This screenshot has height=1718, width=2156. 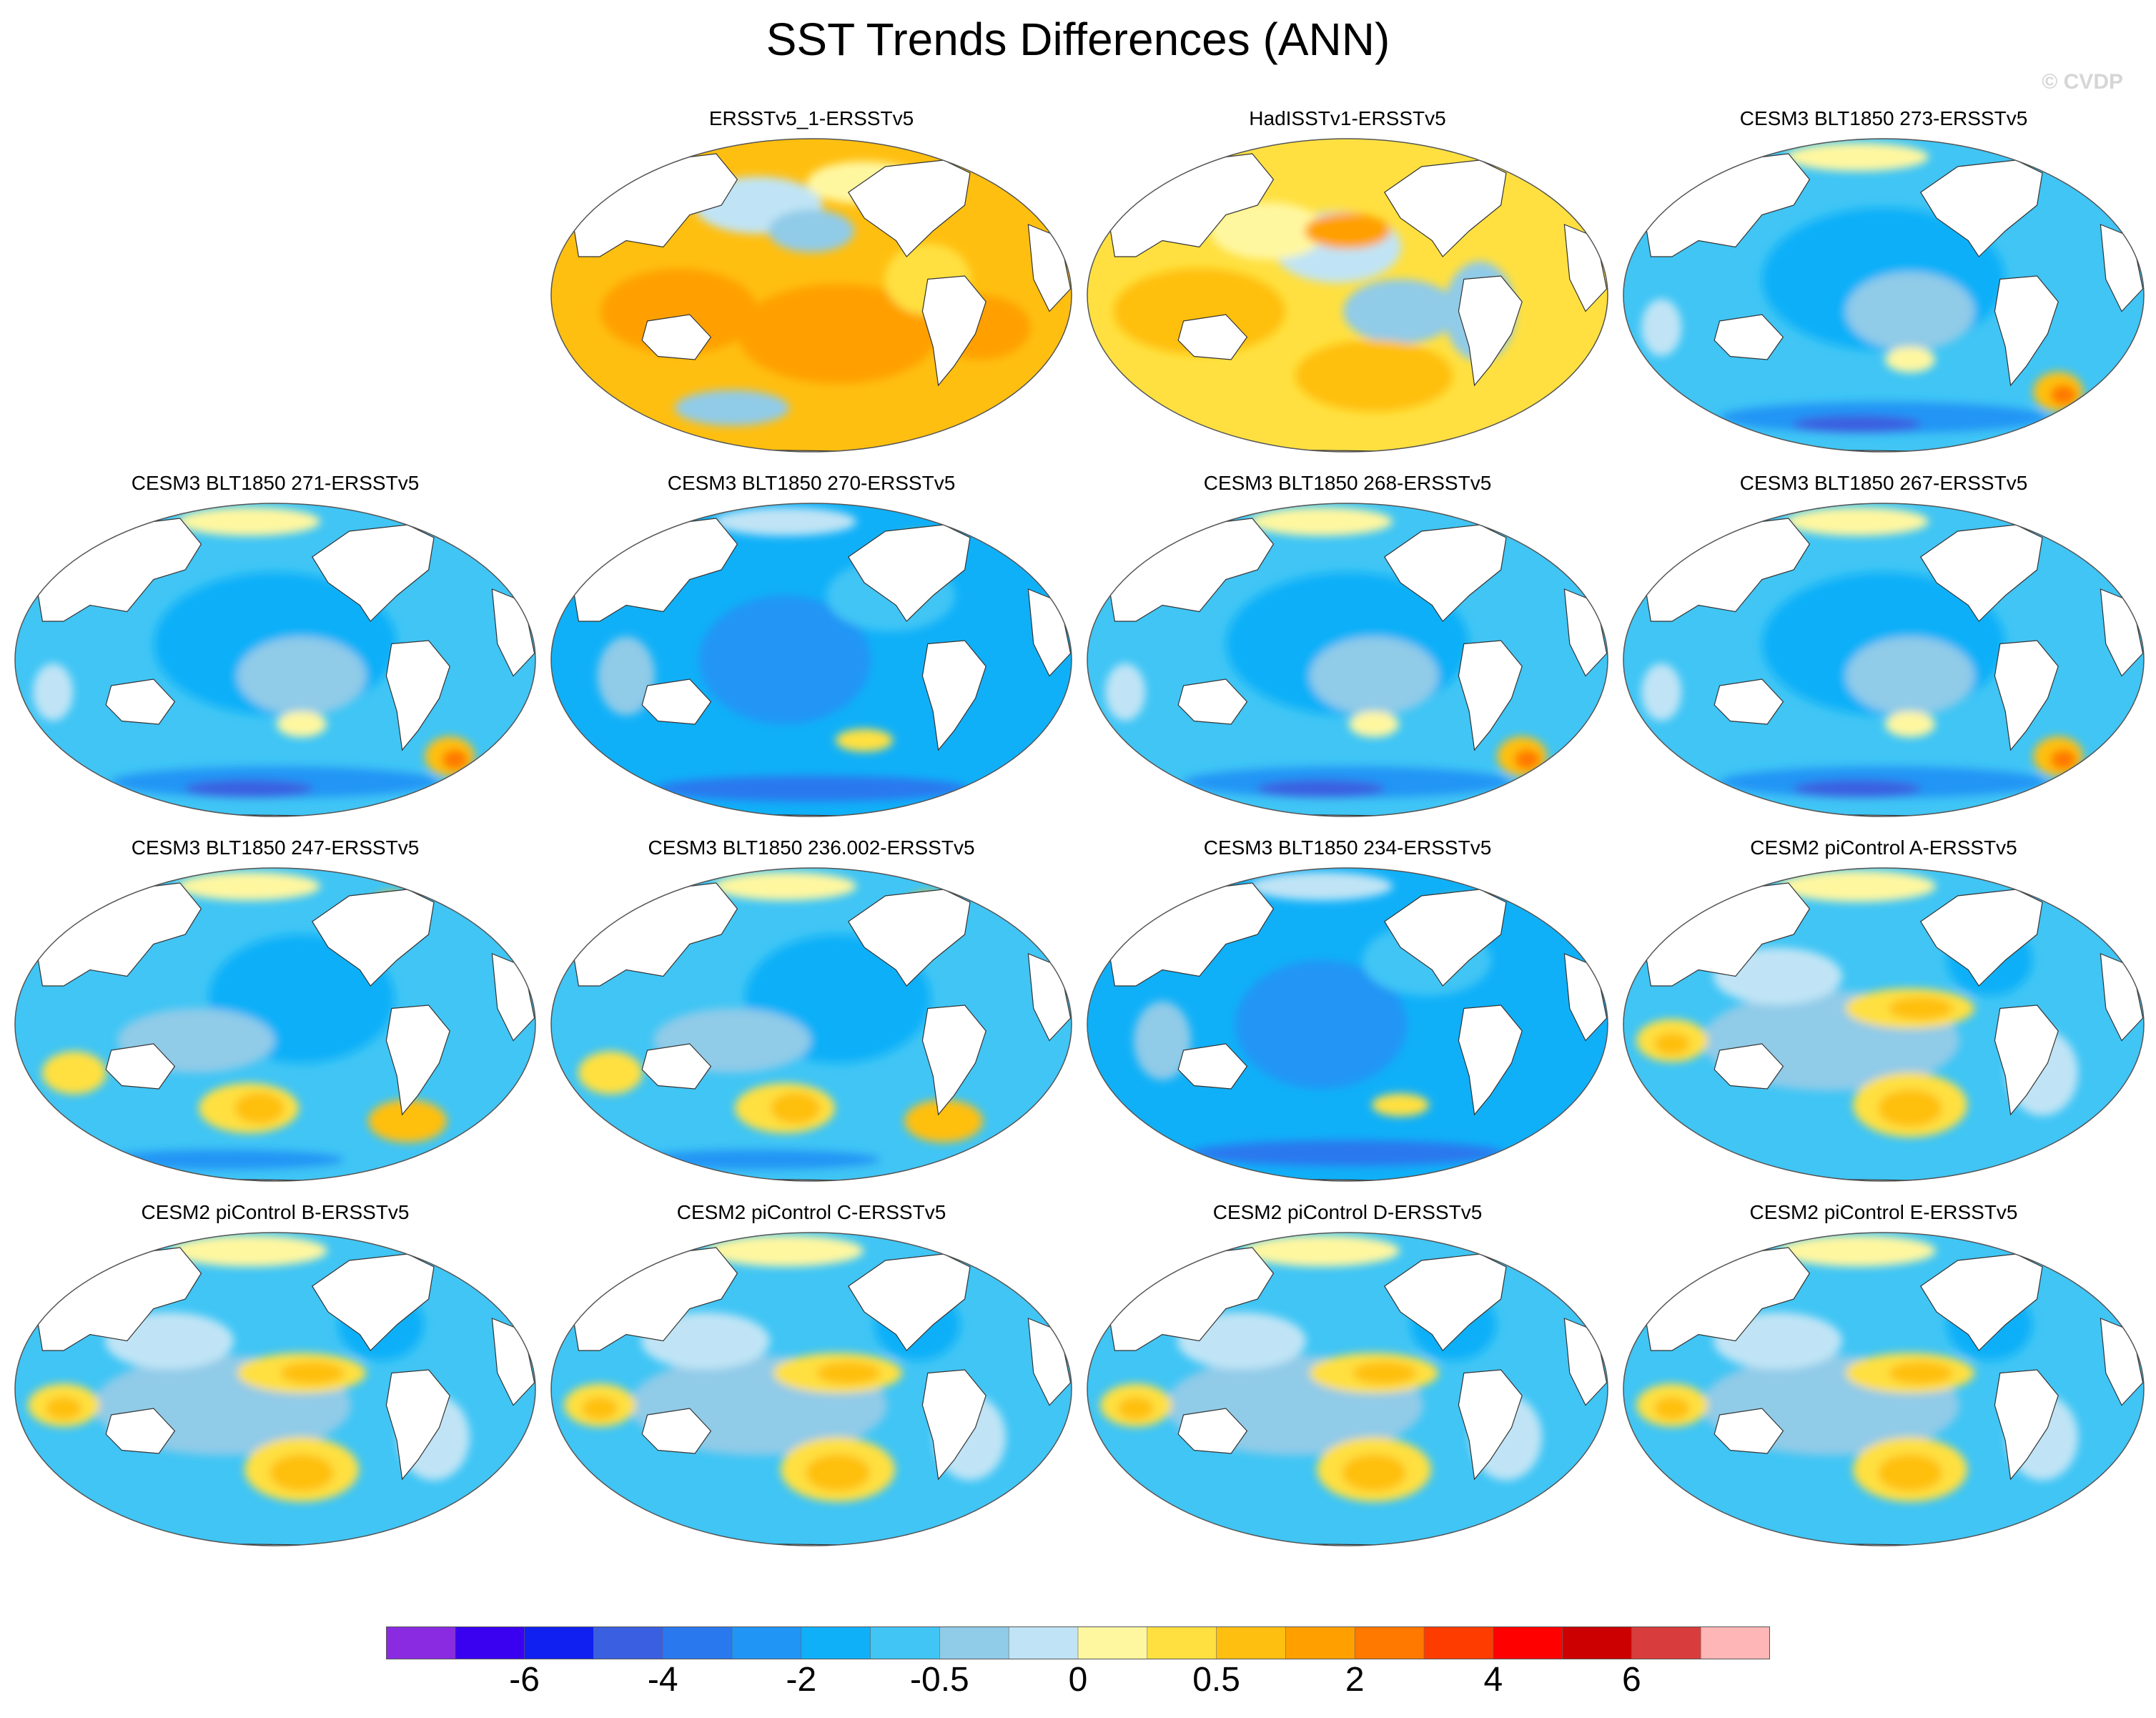 I want to click on colorbar-tick-label: 0, so click(x=1078, y=1680).